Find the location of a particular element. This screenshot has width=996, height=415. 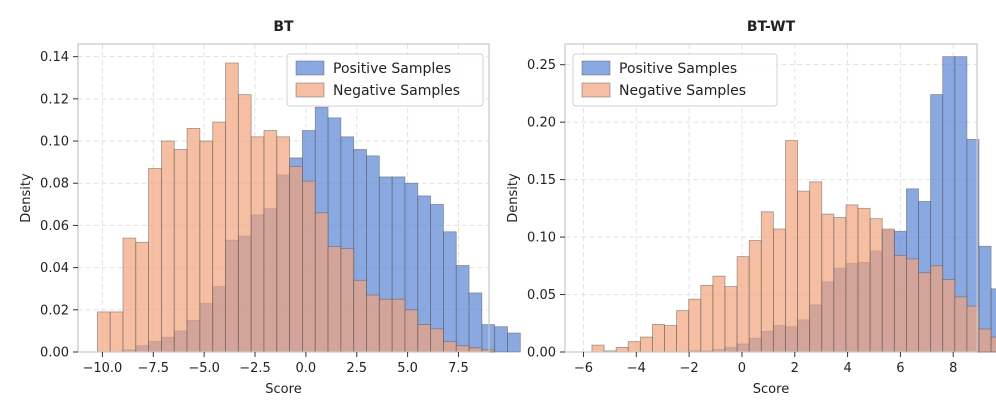

x-tick-label: 5.0 is located at coordinates (407, 368).